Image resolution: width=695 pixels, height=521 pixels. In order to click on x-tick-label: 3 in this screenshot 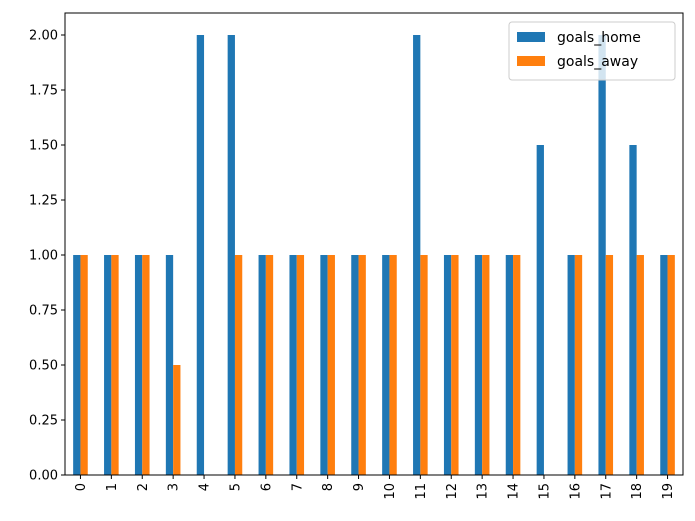, I will do `click(174, 487)`.